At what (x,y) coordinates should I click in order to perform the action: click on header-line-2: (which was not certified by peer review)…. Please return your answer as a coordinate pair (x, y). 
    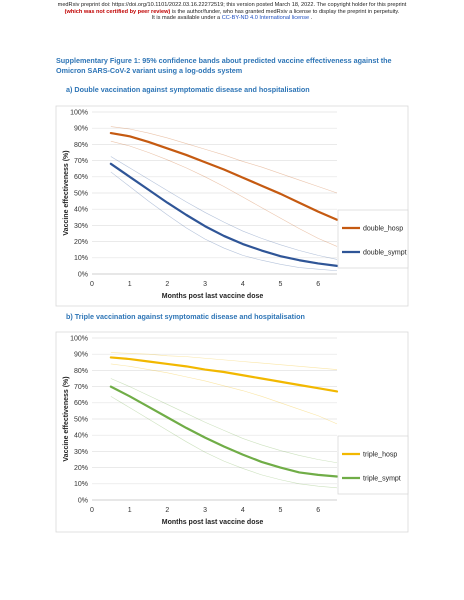
    Looking at the image, I should click on (232, 12).